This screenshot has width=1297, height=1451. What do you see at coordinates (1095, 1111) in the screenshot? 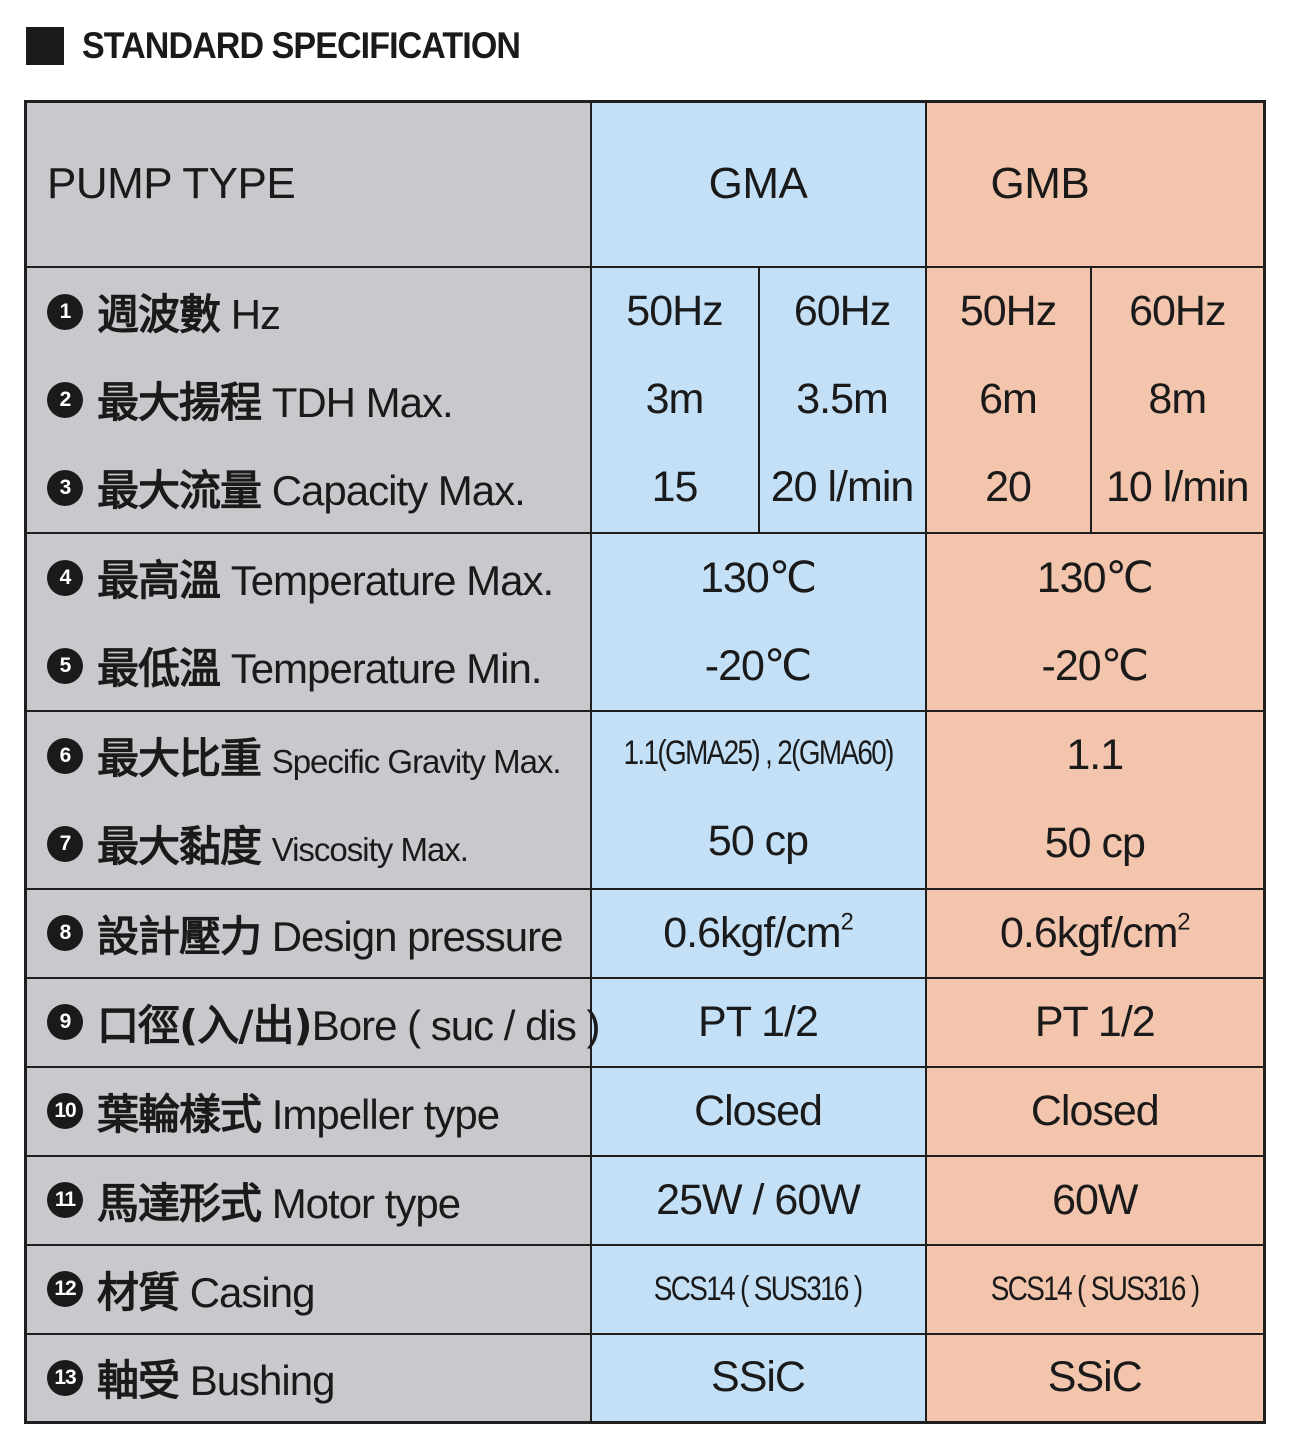
I see `gmb-impeller-cell: Closed` at bounding box center [1095, 1111].